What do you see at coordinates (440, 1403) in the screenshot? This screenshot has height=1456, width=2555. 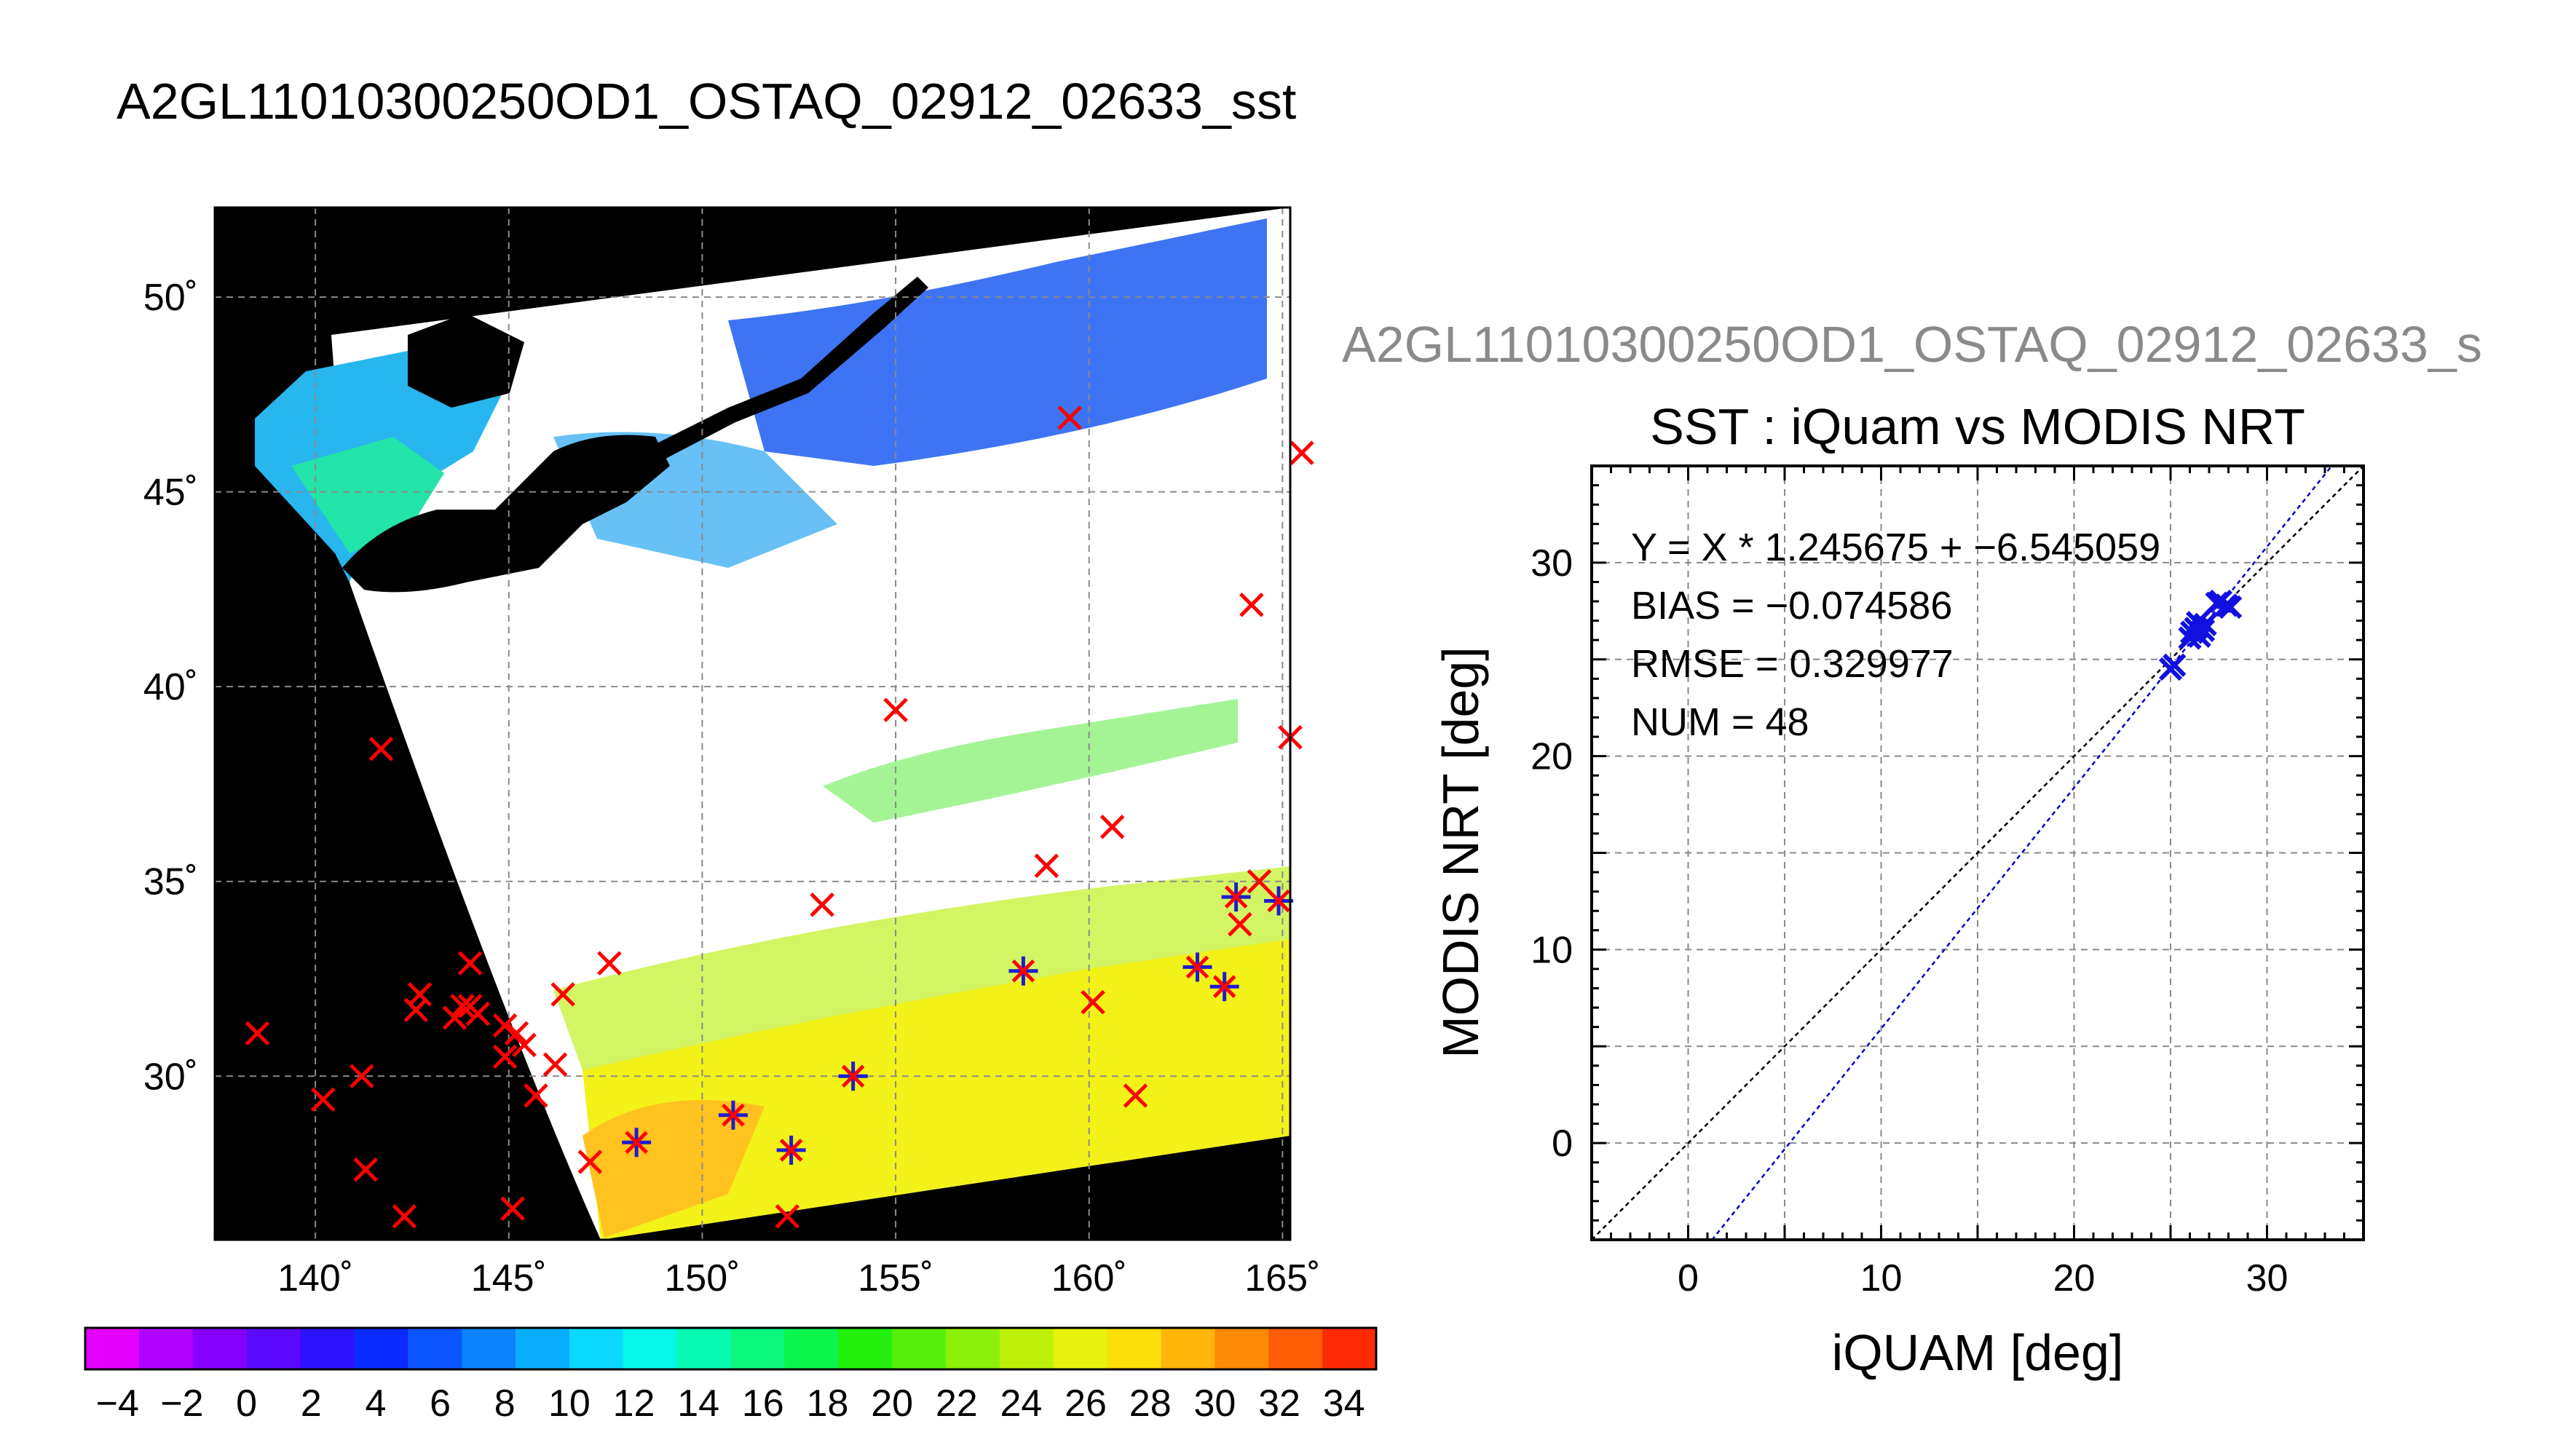 I see `colorbar-tick-label: 6` at bounding box center [440, 1403].